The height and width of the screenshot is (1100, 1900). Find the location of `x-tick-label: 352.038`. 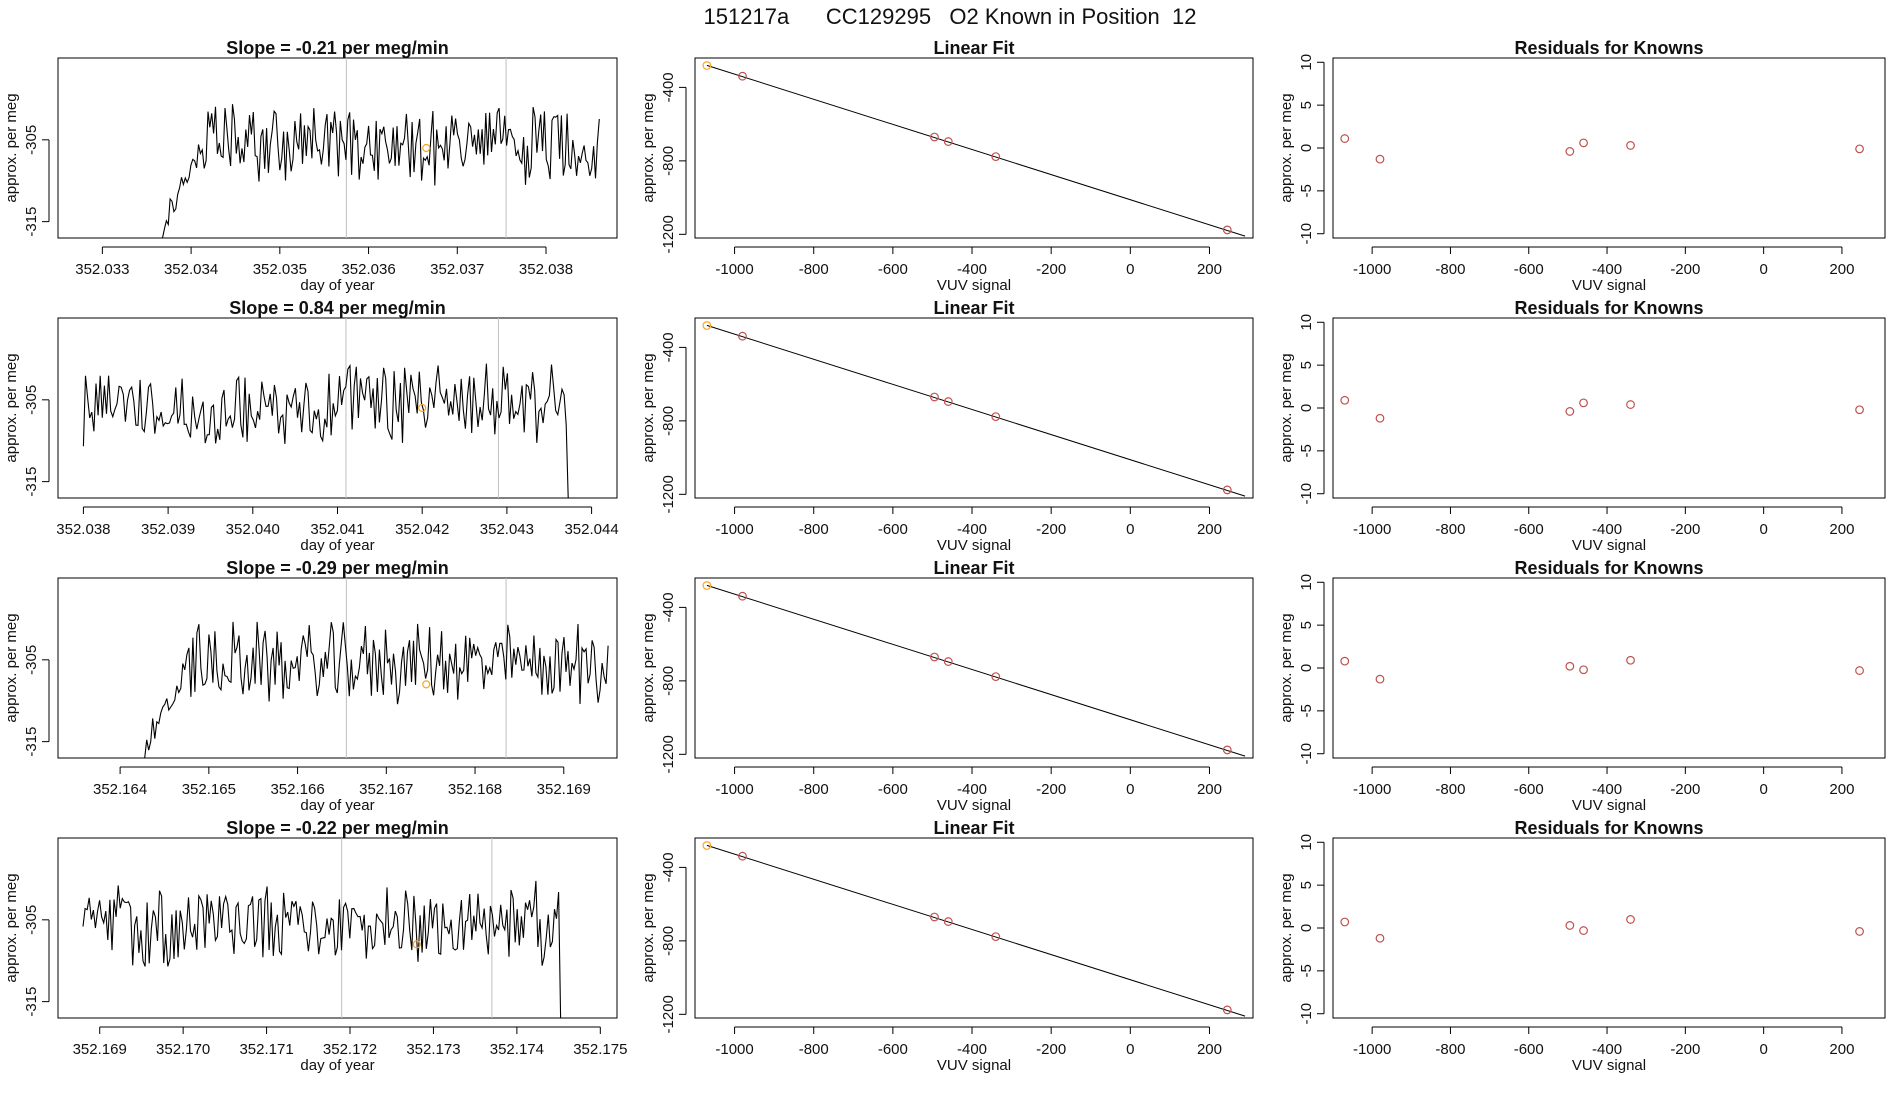

x-tick-label: 352.038 is located at coordinates (546, 269).